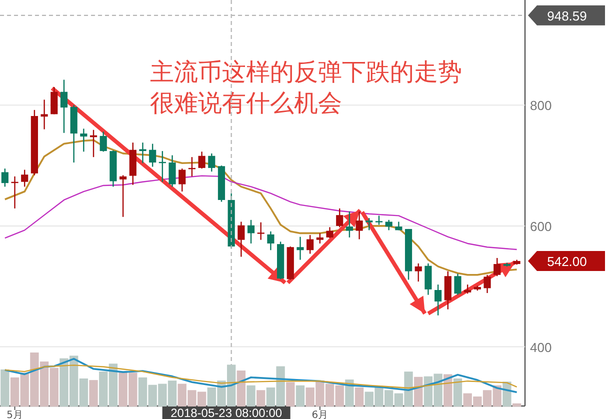 The image size is (615, 419). I want to click on ref-line-label: 948.59, so click(567, 16).